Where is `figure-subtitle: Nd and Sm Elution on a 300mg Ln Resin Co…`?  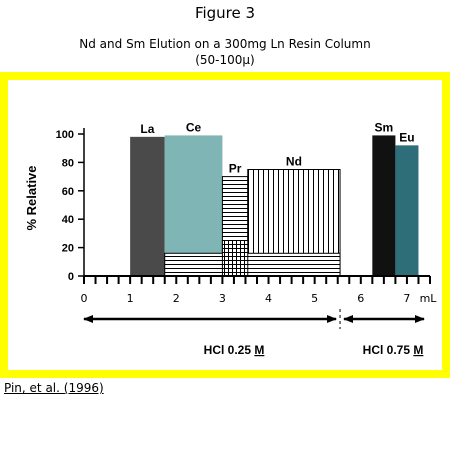
figure-subtitle: Nd and Sm Elution on a 300mg Ln Resin Co… is located at coordinates (225, 52).